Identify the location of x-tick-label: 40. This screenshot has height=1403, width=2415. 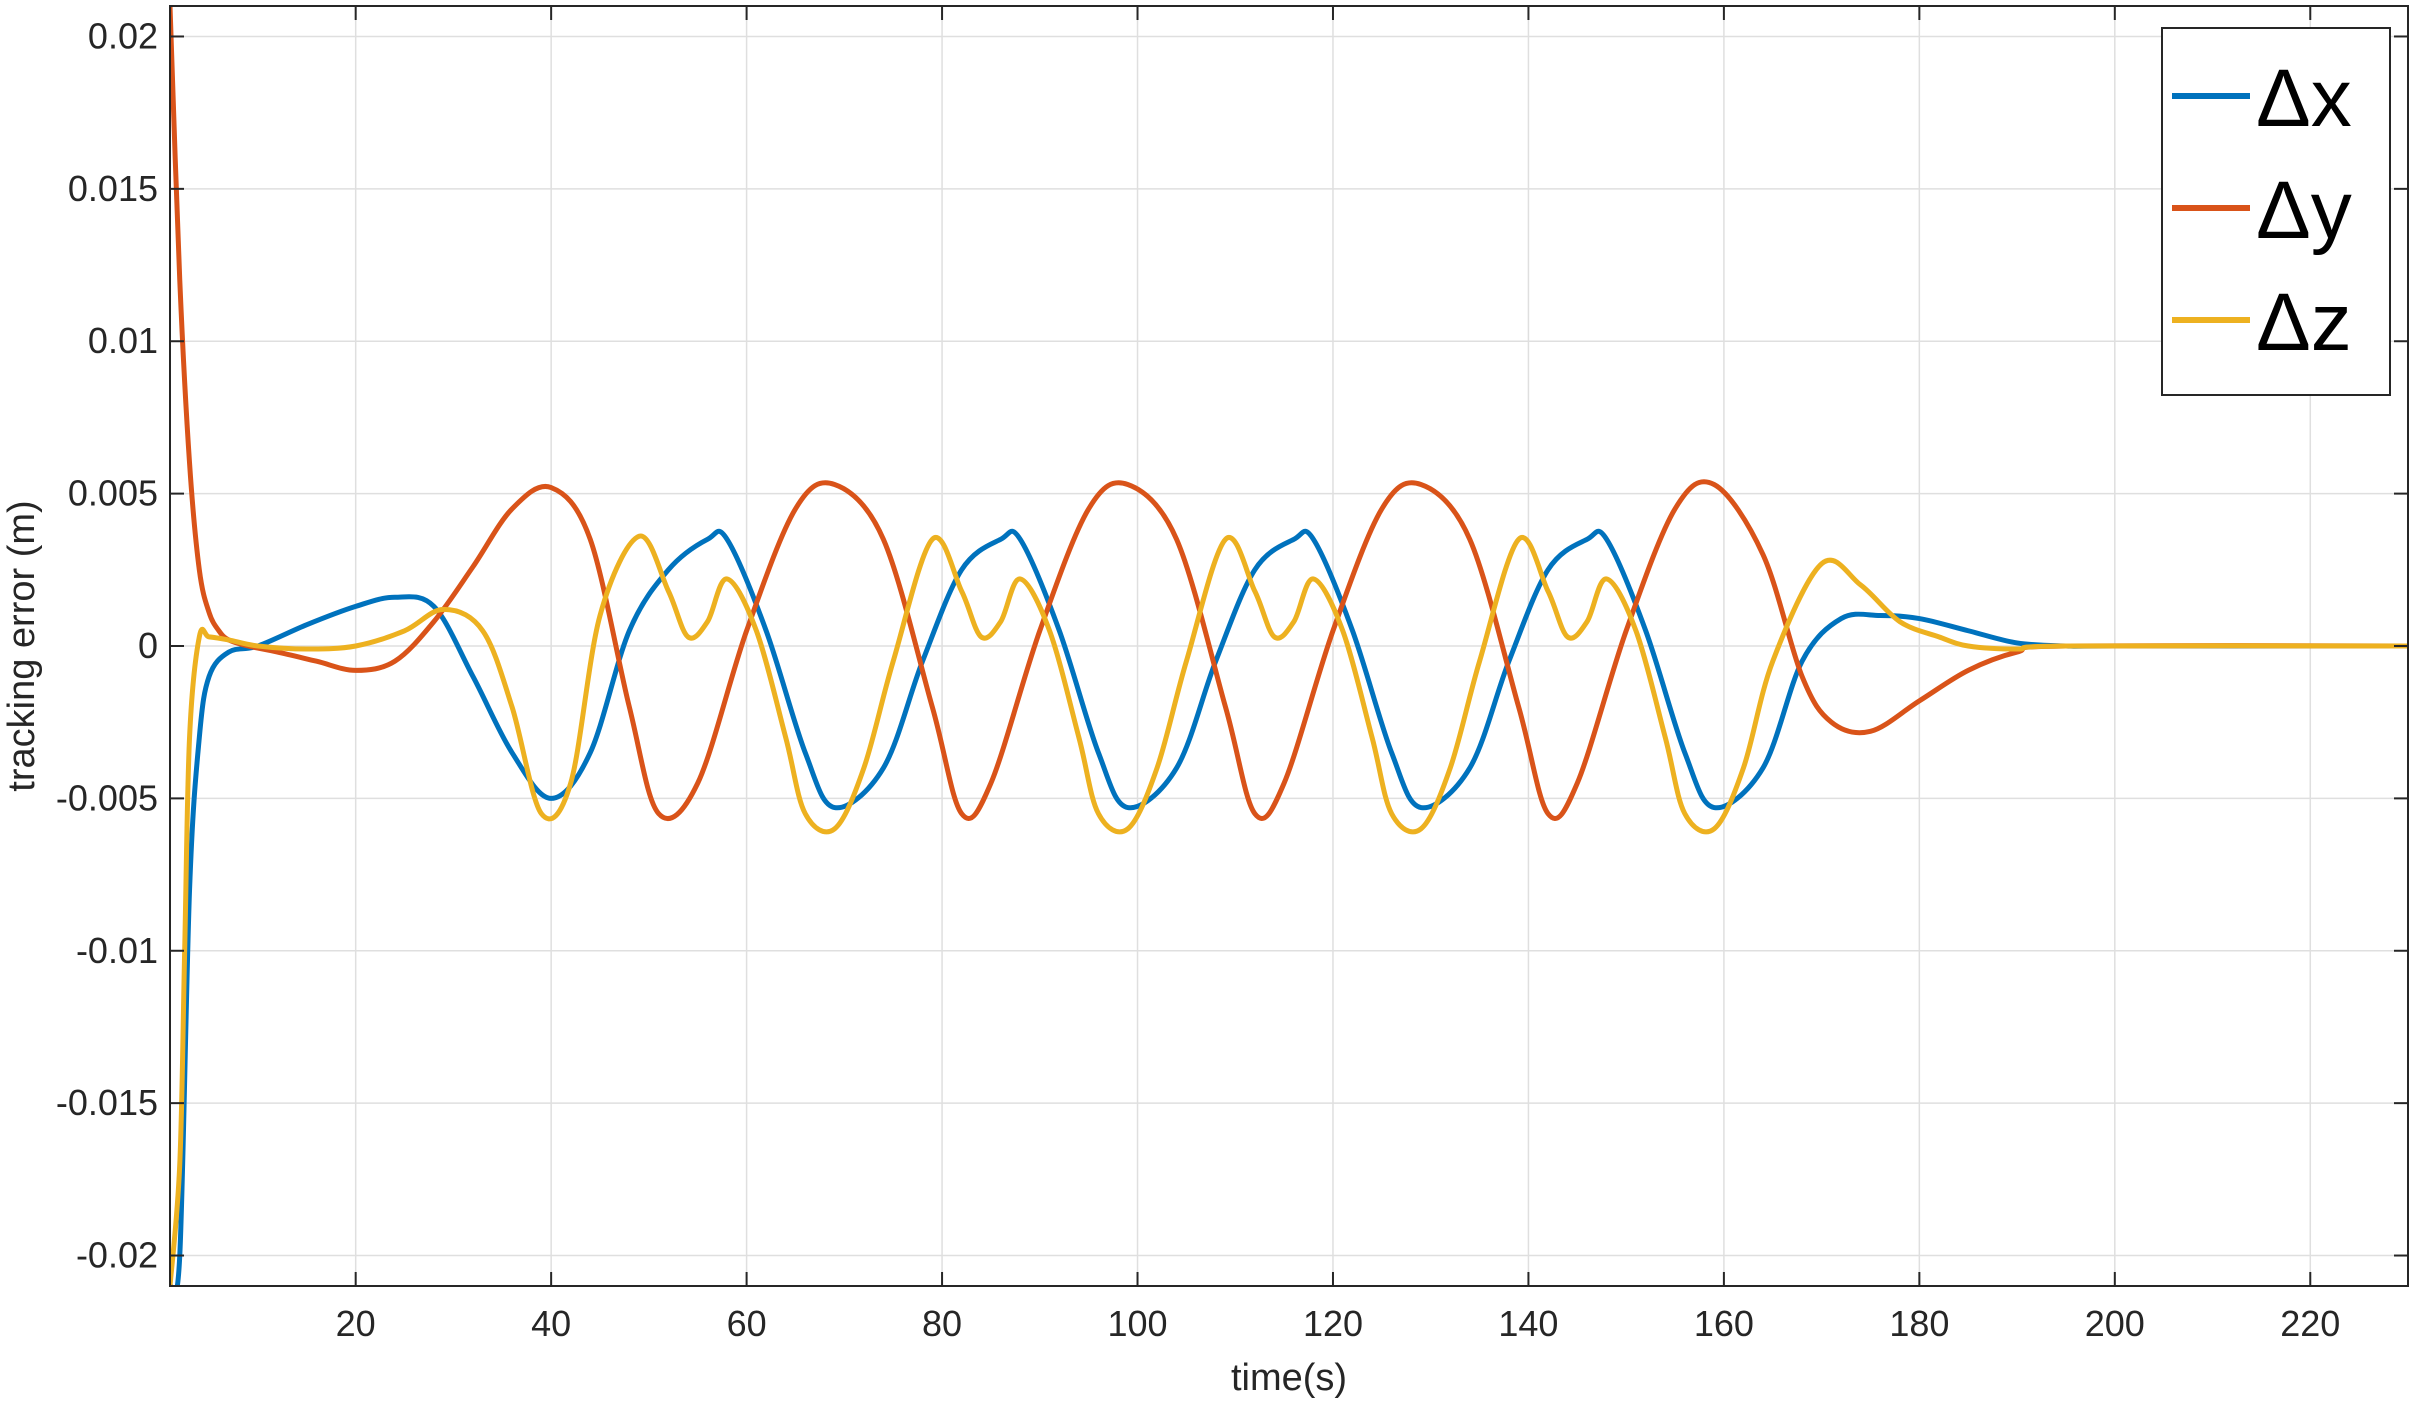
(551, 1323).